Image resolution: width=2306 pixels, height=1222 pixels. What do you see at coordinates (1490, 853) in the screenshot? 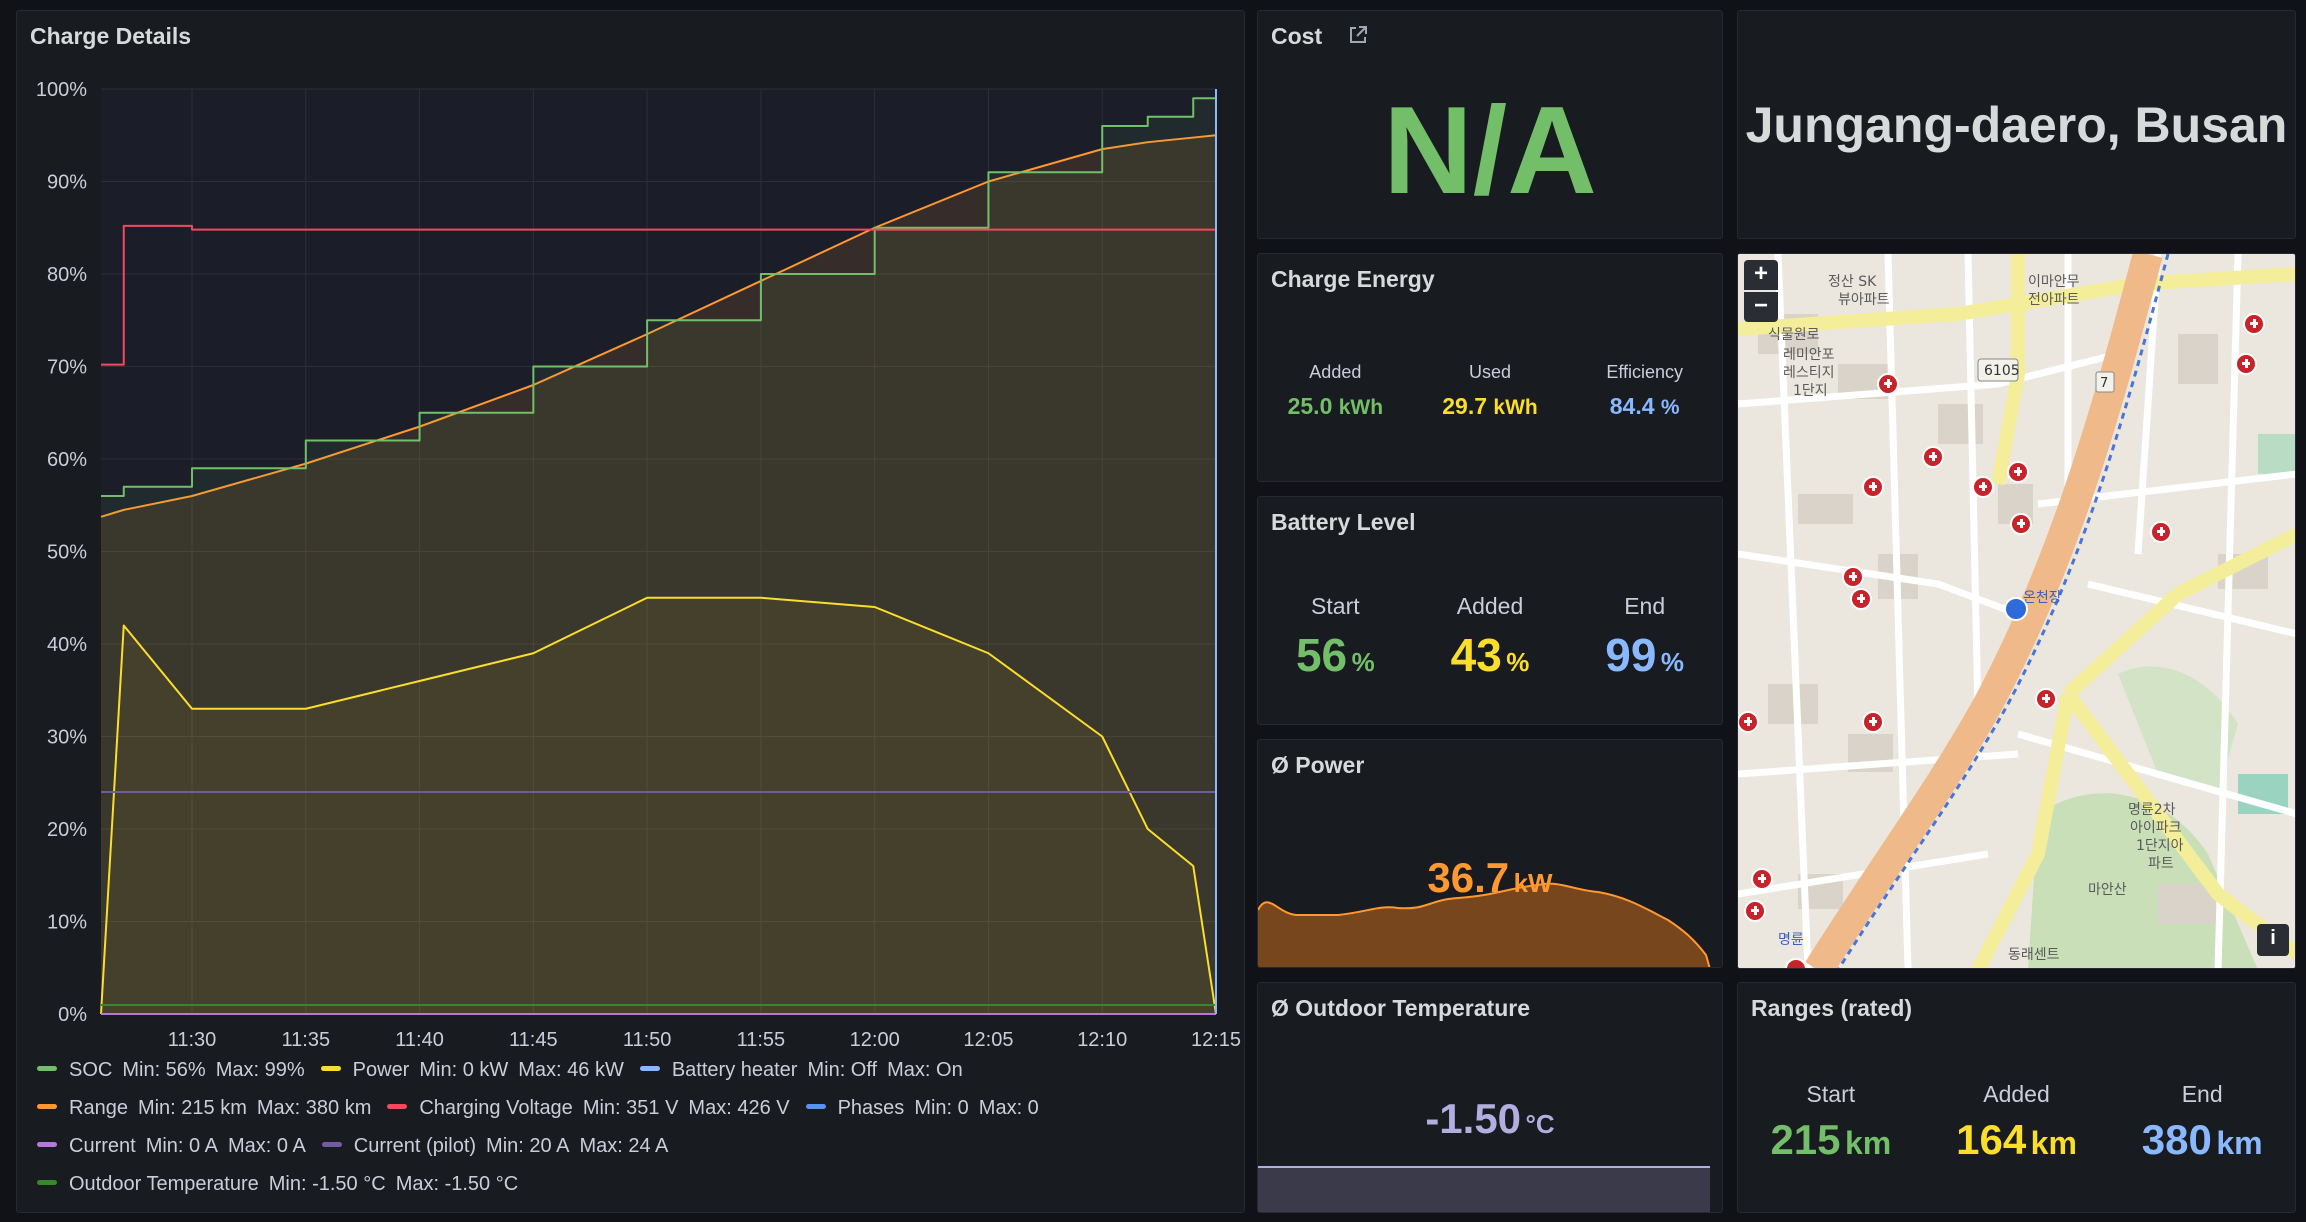
I see `power-panel: Ø Power 36.7 kW` at bounding box center [1490, 853].